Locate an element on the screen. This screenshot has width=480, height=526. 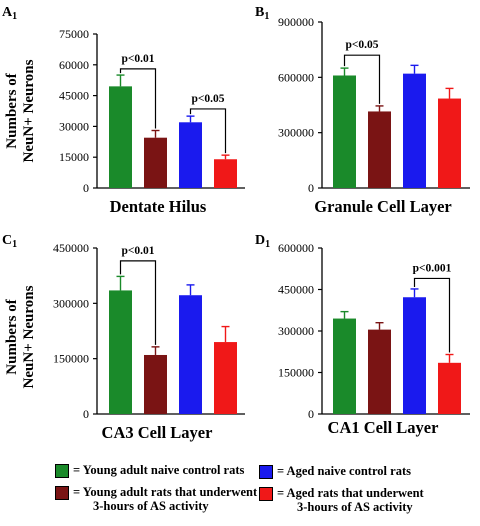
y-tick-label: 60000 is located at coordinates (74, 65).